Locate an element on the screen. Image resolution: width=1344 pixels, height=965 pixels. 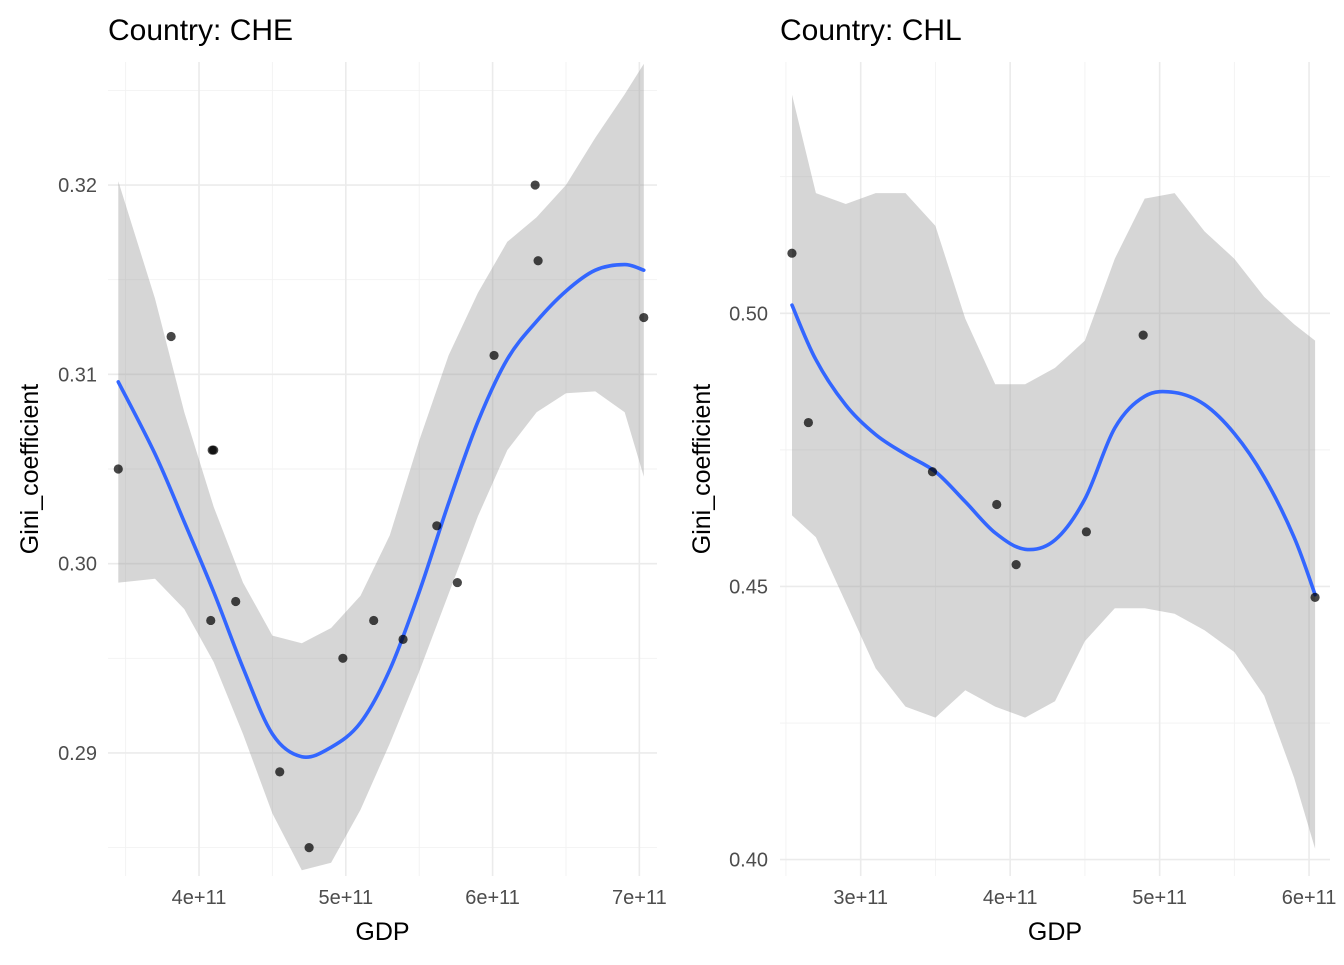
x-tick-label: 3e+11 is located at coordinates (860, 898).